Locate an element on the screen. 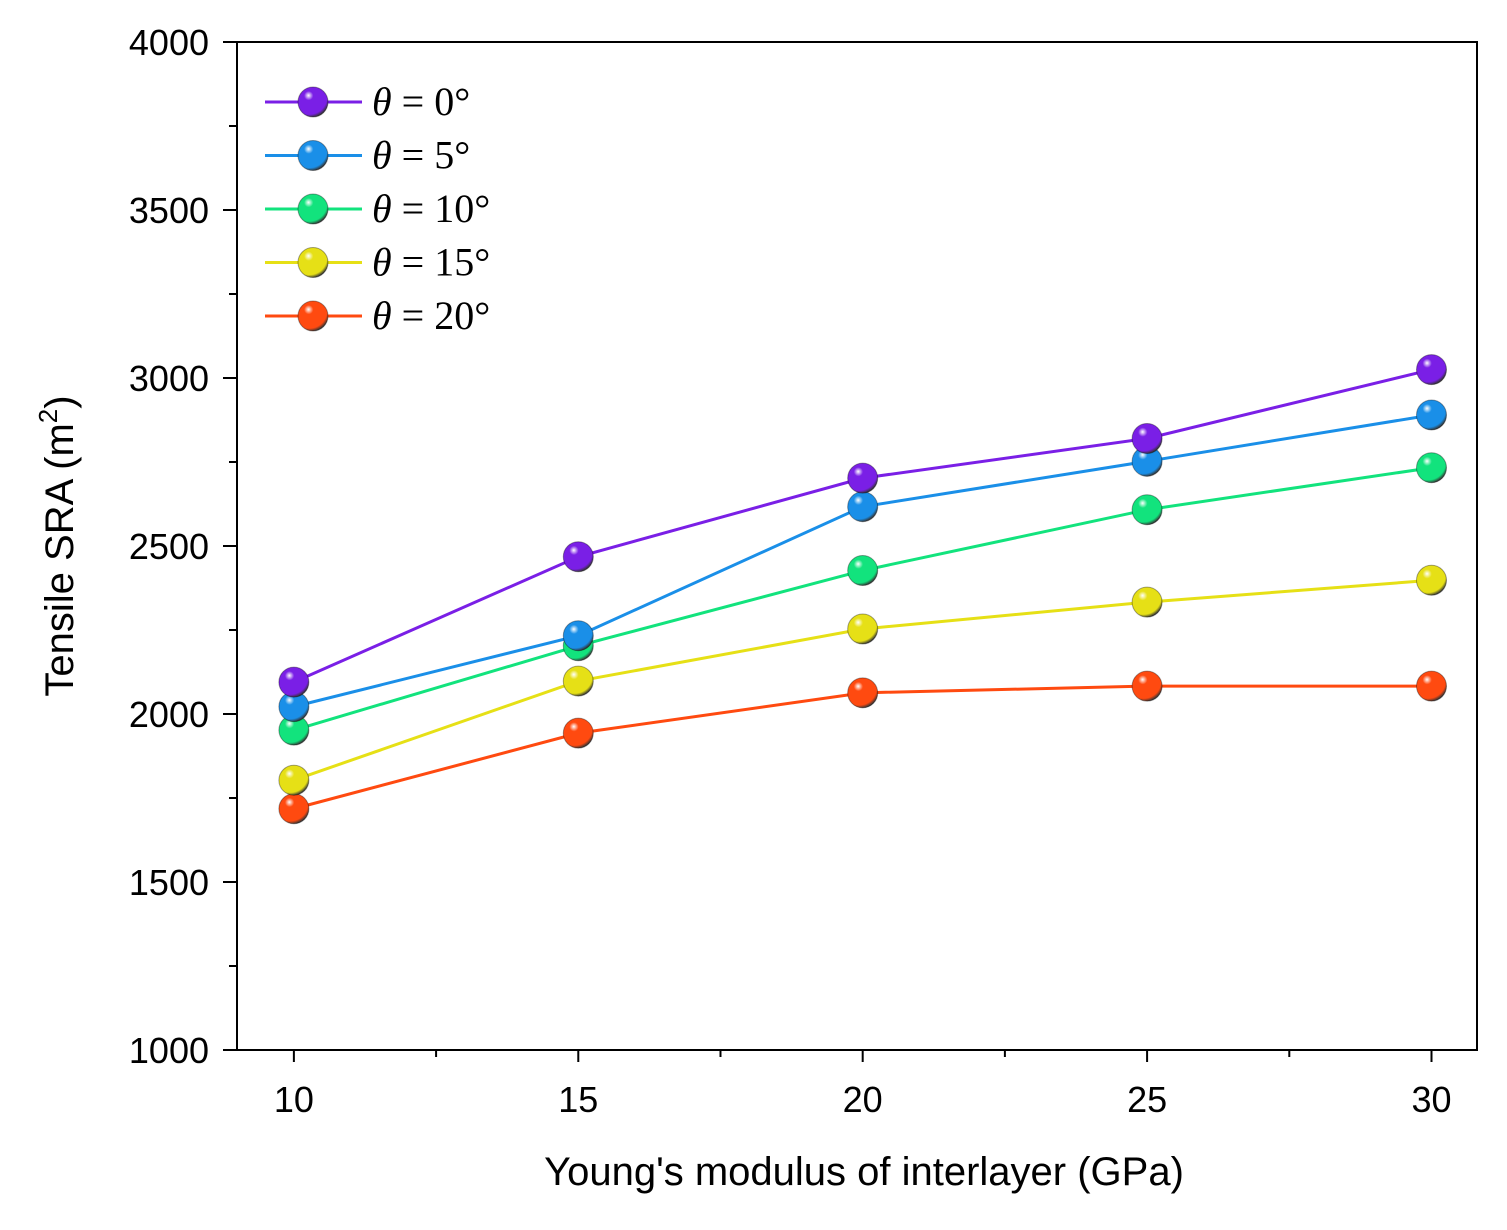 This screenshot has height=1230, width=1507. legend: θ = 0°θ = 5°θ = 10°θ = 15°θ = 20° is located at coordinates (377, 208).